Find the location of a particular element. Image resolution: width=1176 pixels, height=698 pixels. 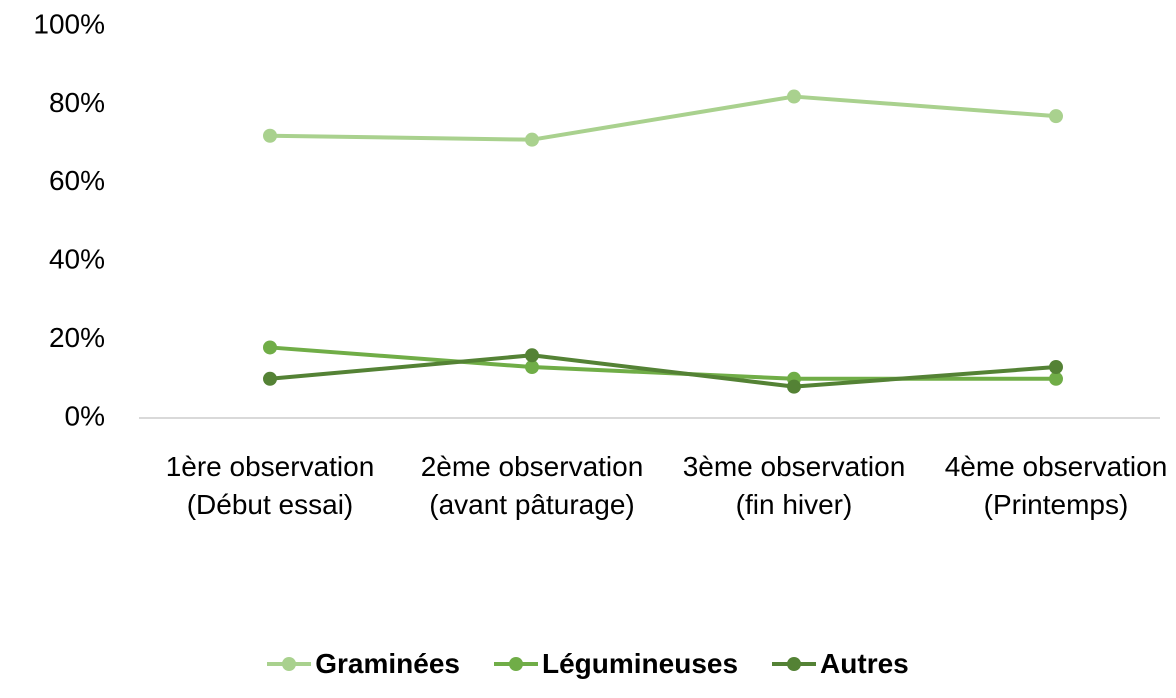

y-tick-label: 20% is located at coordinates (77, 337).